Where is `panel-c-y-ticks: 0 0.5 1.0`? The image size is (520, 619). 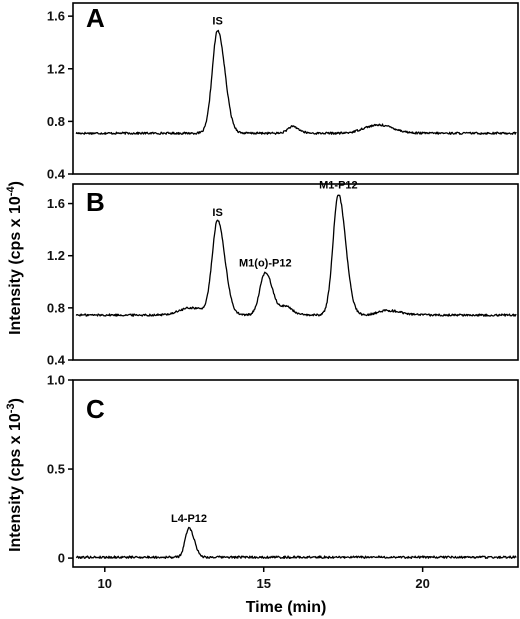
panel-c-y-ticks: 0 0.5 1.0 is located at coordinates (60, 469).